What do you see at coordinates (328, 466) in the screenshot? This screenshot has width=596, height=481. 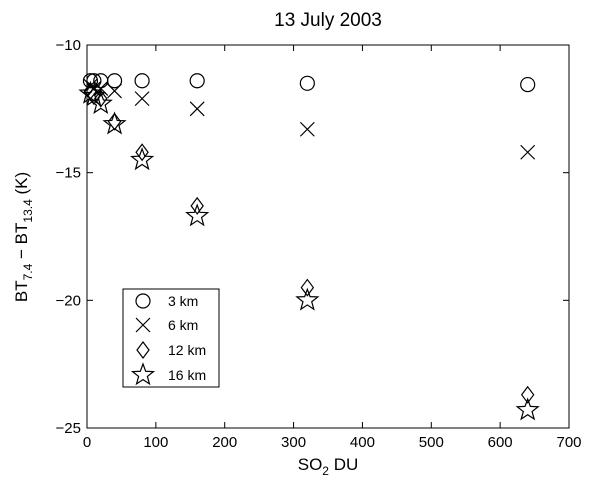 I see `x-axis-label: SO2 DU` at bounding box center [328, 466].